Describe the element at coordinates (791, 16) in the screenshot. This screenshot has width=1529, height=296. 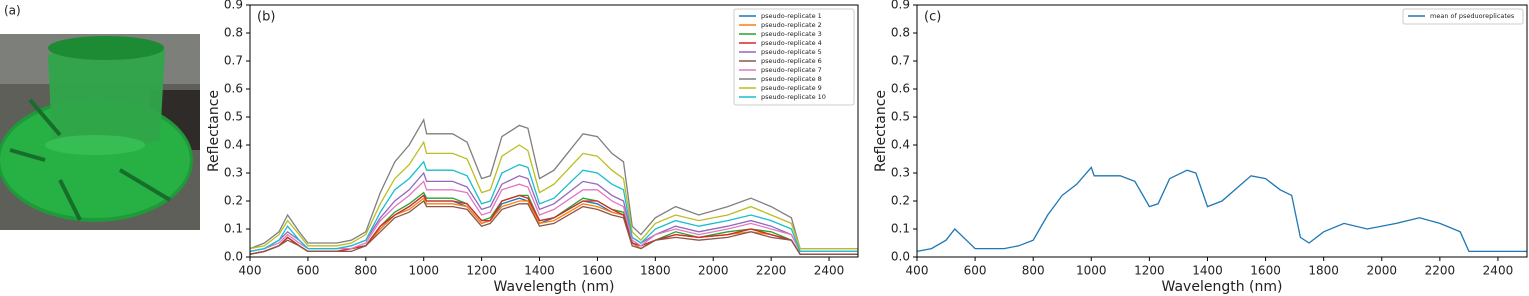
I see `legend-label: pseudo-replicate 1` at that location.